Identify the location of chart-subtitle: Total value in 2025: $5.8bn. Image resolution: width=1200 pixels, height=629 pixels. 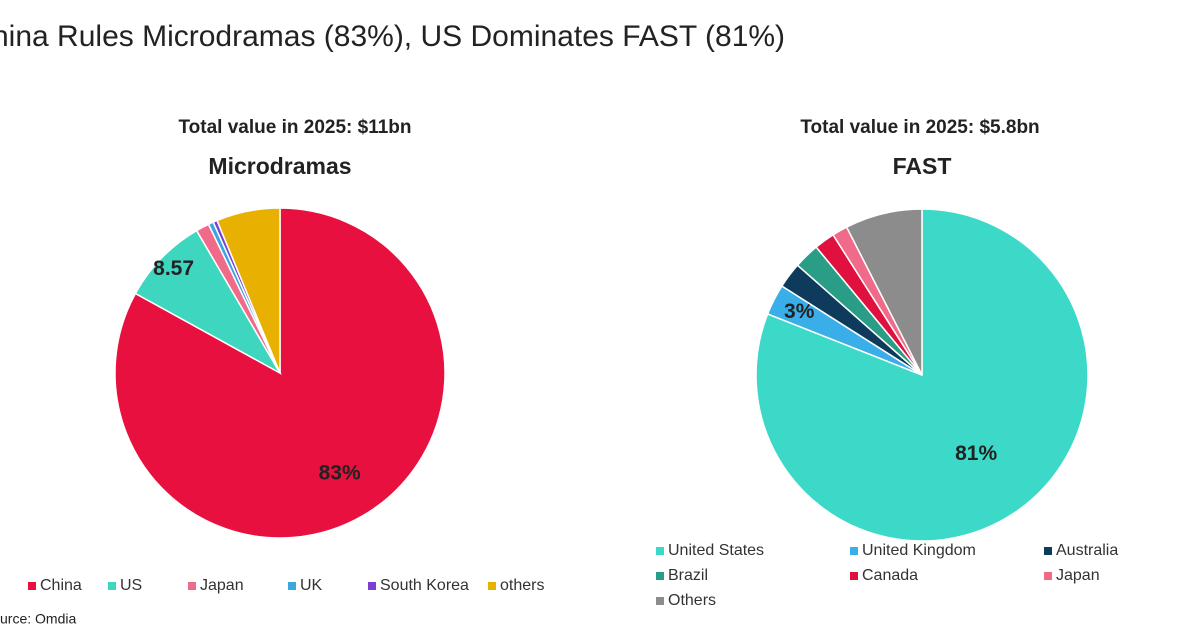
(919, 127).